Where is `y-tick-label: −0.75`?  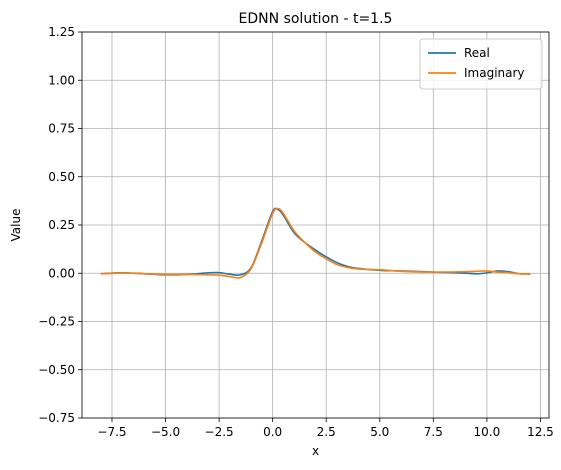
y-tick-label: −0.75 is located at coordinates (56, 418).